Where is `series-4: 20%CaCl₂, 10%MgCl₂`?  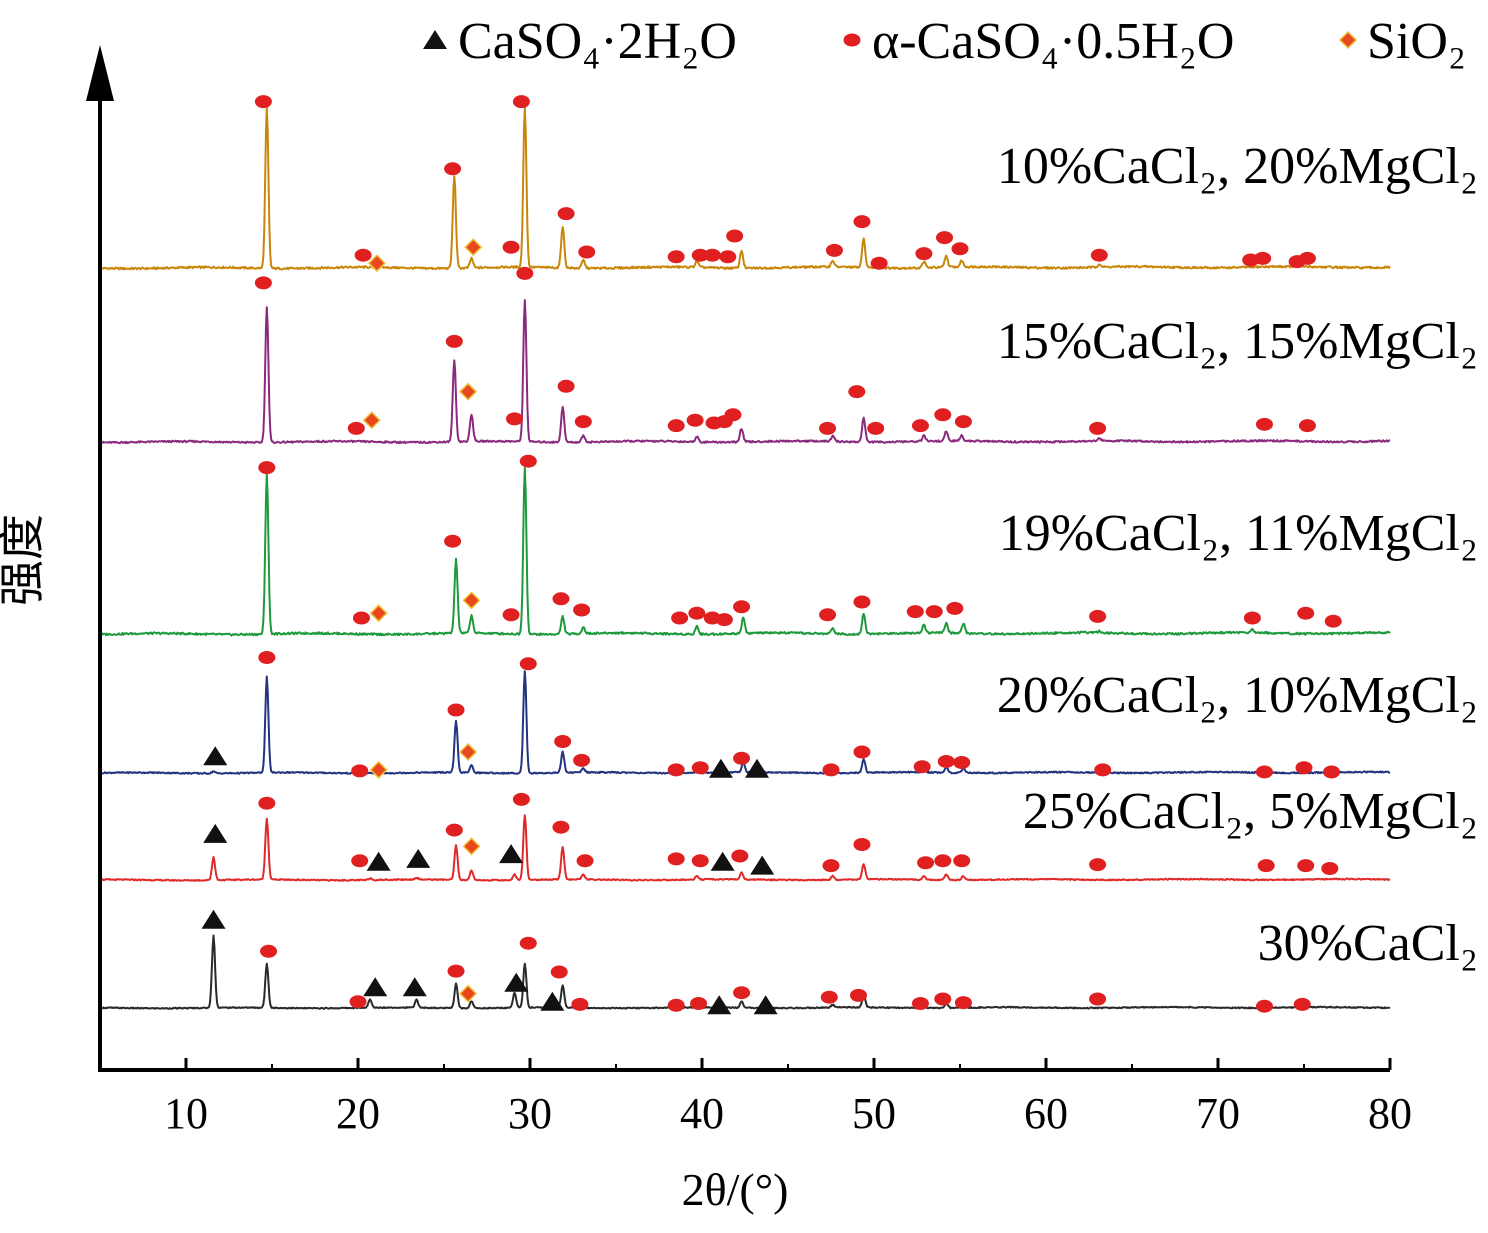
series-4: 20%CaCl₂, 10%MgCl₂ is located at coordinates (788, 715).